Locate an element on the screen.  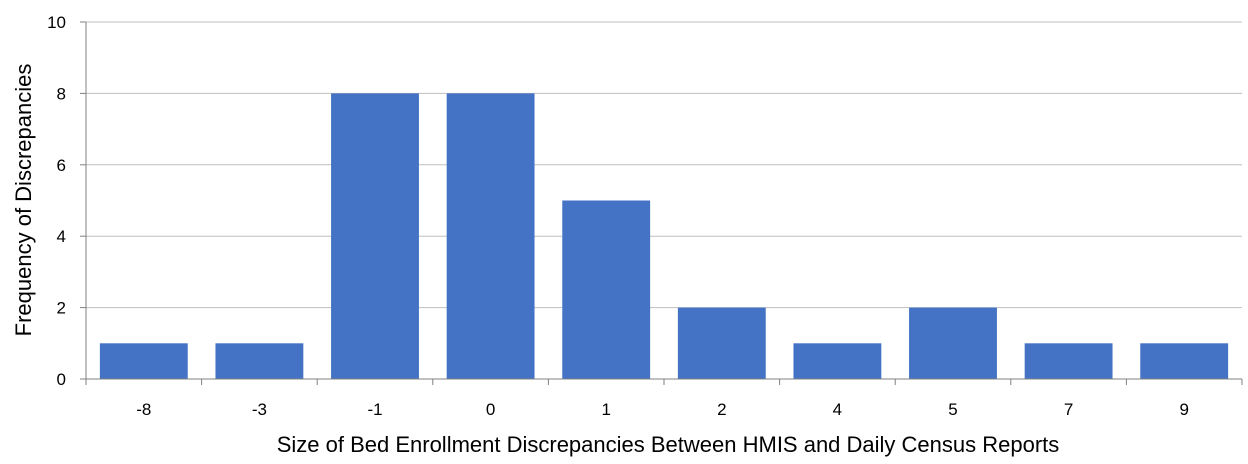
x-tick-label: 5 is located at coordinates (952, 409).